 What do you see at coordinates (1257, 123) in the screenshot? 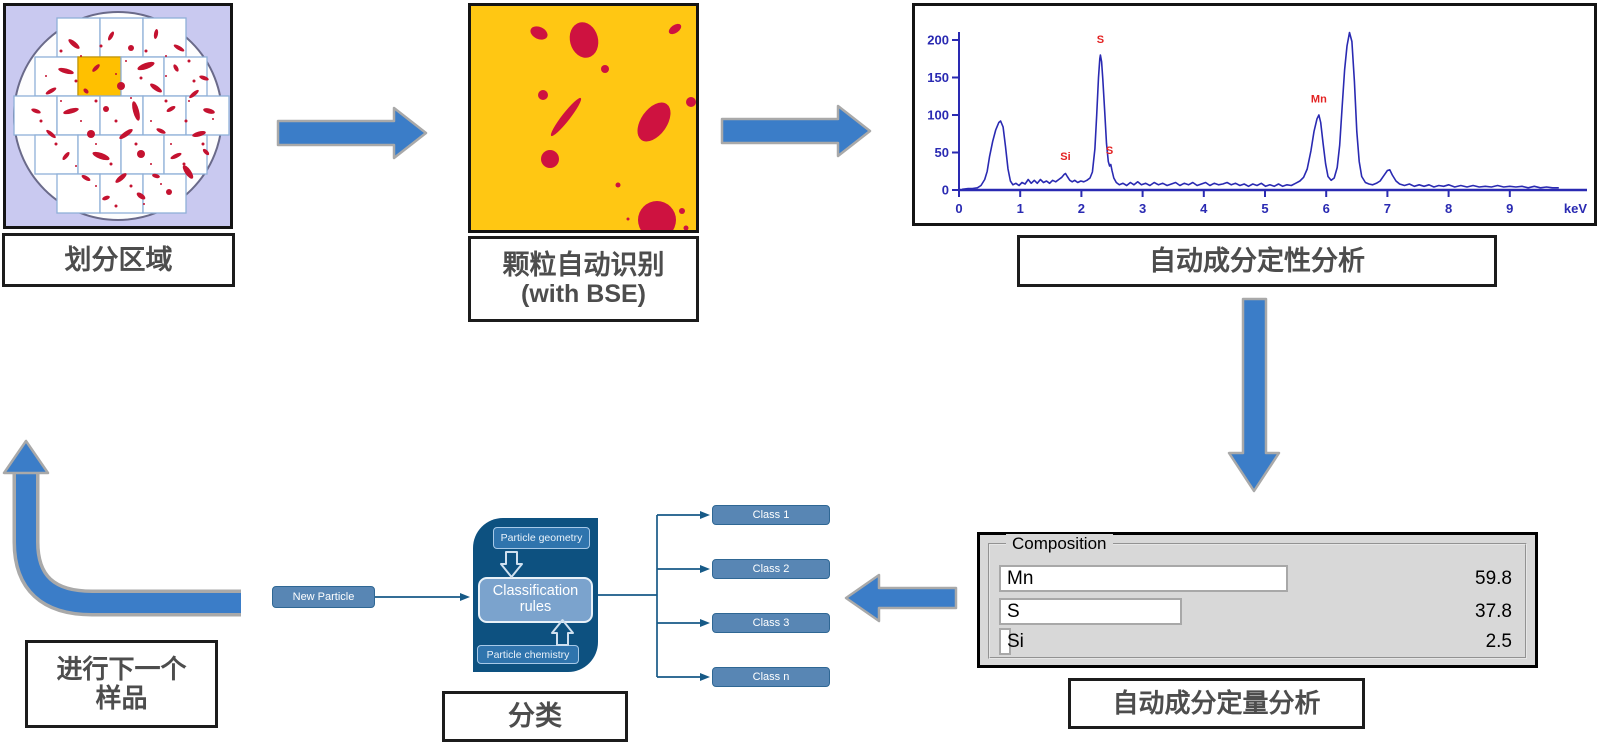
I see `eds-spectrum-plot: 0 1 2 3 4 5 6 7 8 9 keV 0 50 100 150 200 Si S S Mn` at bounding box center [1257, 123].